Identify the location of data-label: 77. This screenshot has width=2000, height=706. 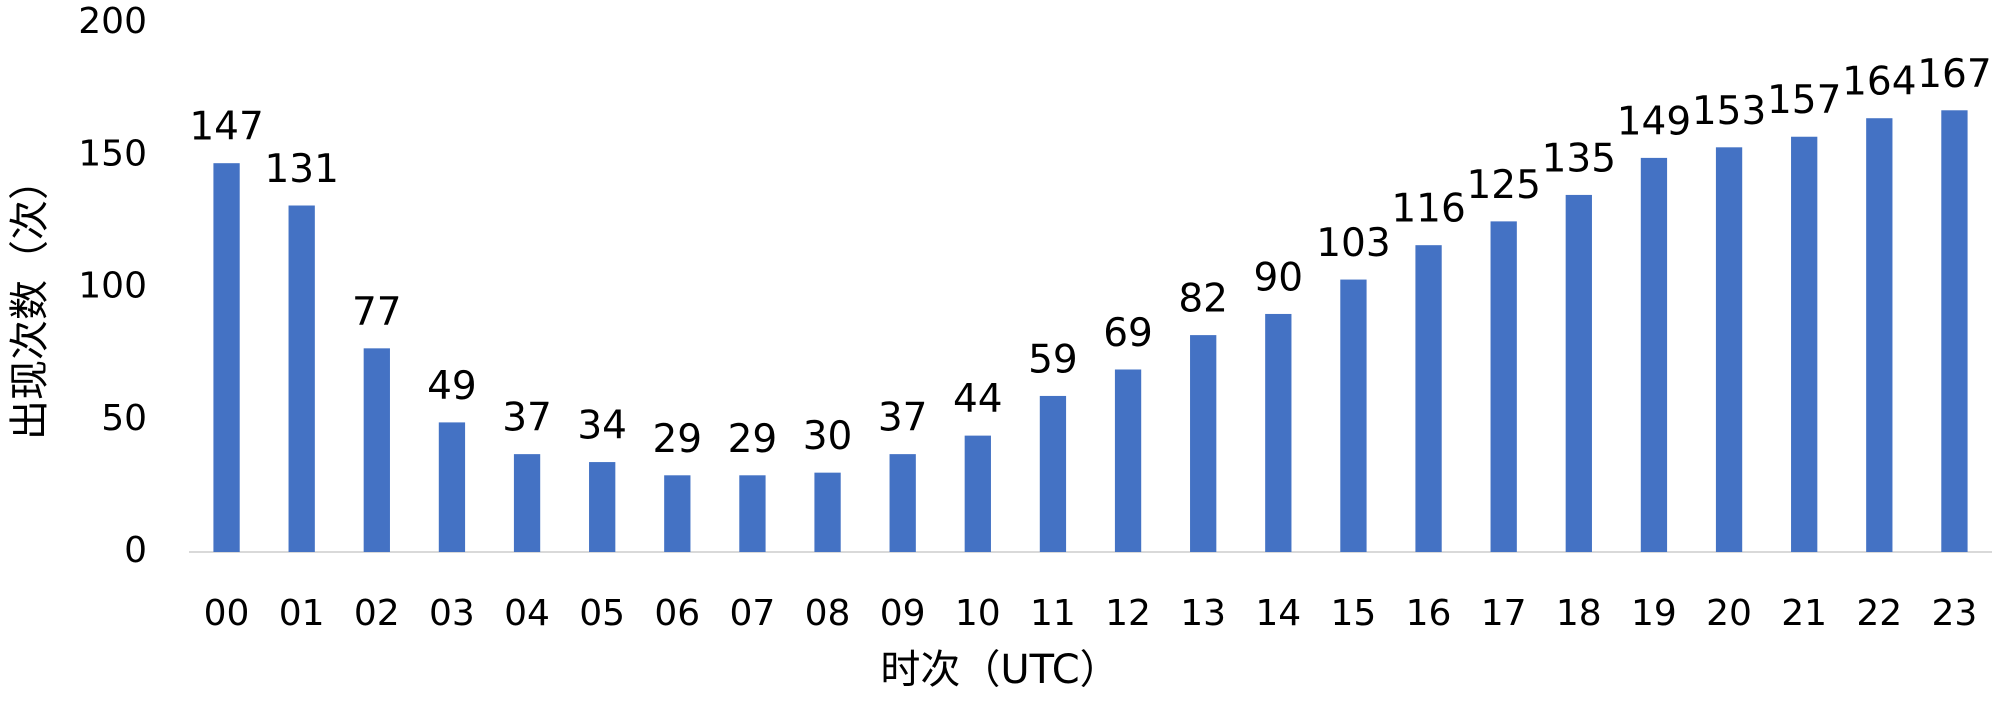
(377, 312).